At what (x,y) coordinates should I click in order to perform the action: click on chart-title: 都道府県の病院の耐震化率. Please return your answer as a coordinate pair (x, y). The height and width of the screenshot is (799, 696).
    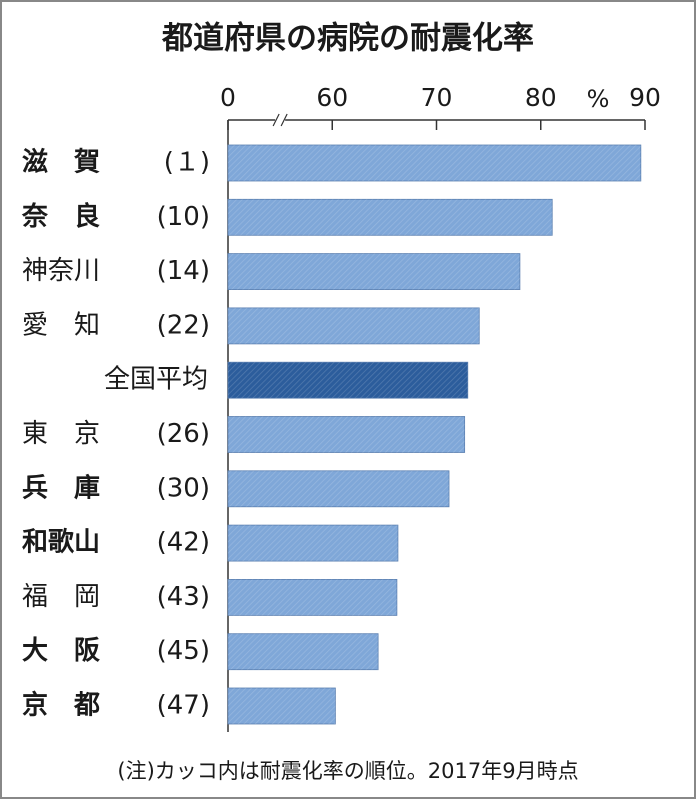
    Looking at the image, I should click on (347, 39).